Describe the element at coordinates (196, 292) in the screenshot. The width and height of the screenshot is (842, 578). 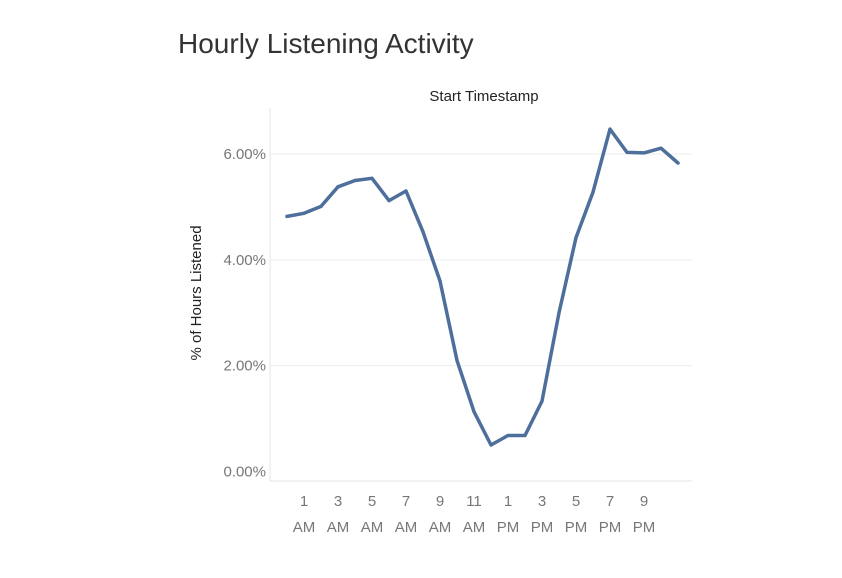
I see `y-axis-title: % of Hours Listened` at that location.